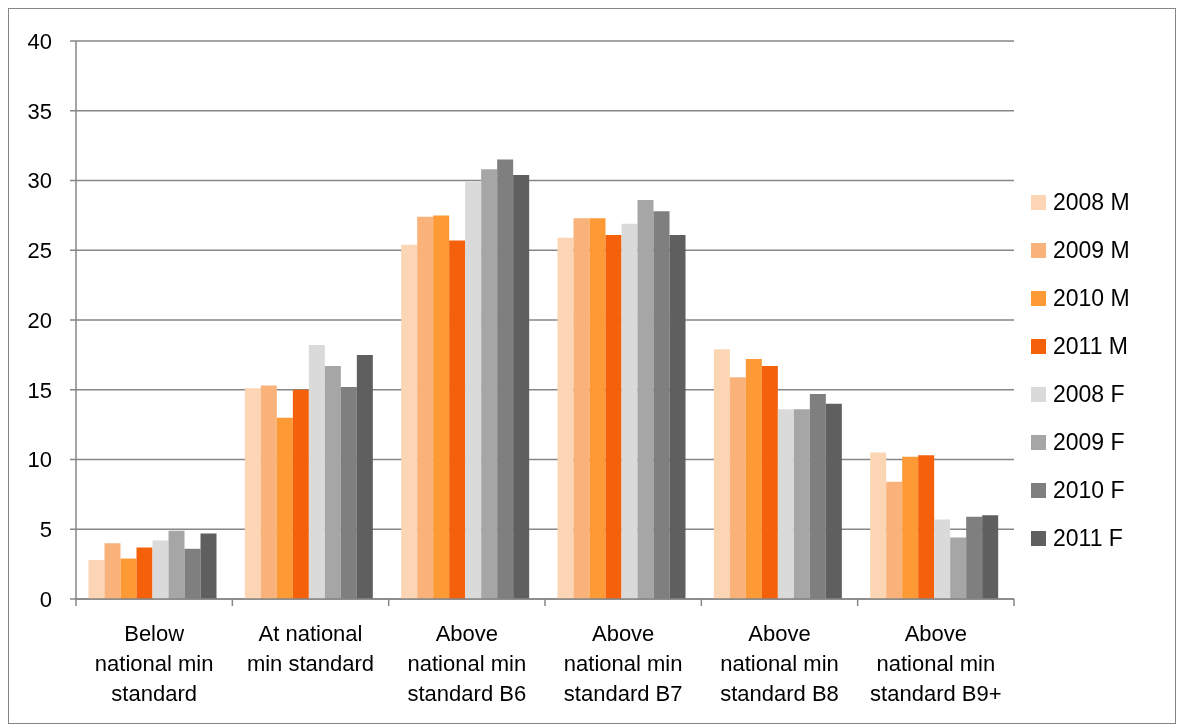  I want to click on legend-label: 2008 F, so click(1089, 394).